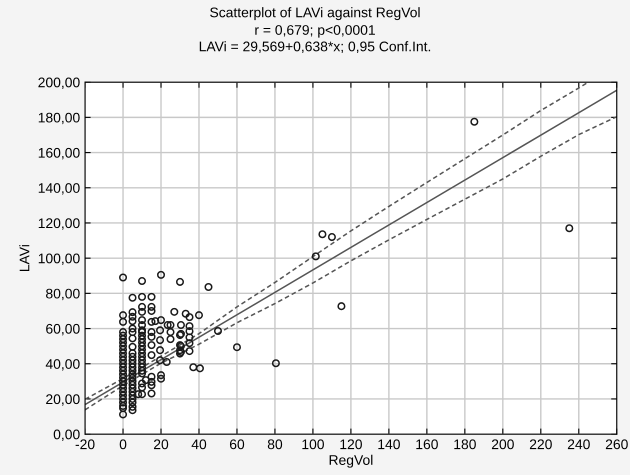 The height and width of the screenshot is (475, 630). What do you see at coordinates (313, 444) in the screenshot?
I see `x-tick-label: 100` at bounding box center [313, 444].